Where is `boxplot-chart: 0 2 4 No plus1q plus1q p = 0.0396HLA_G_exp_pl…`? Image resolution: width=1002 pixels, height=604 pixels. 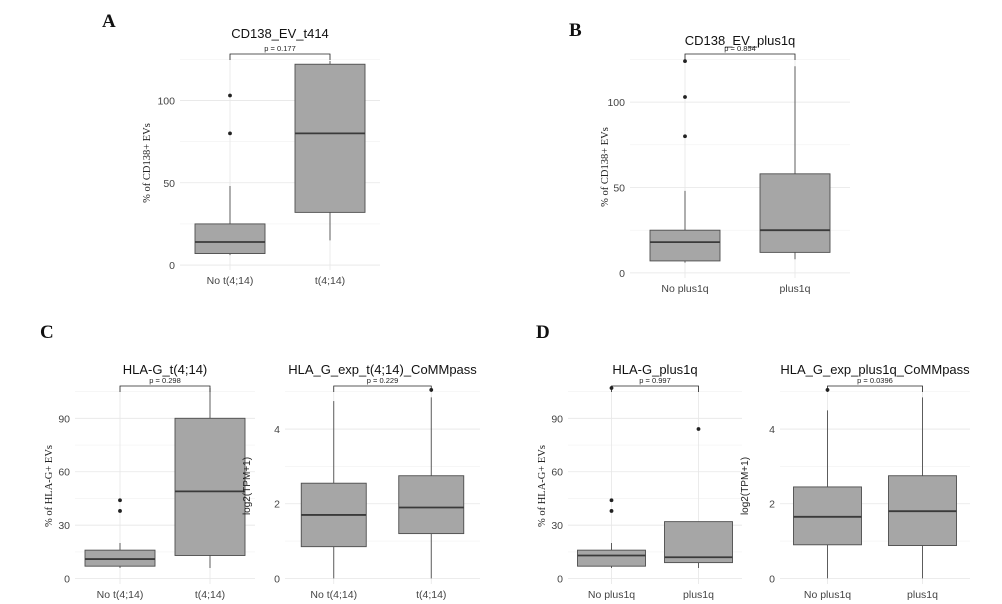 boxplot-chart: 0 2 4 No plus1q plus1q p = 0.0396HLA_G_exp_pl… is located at coordinates (855, 481).